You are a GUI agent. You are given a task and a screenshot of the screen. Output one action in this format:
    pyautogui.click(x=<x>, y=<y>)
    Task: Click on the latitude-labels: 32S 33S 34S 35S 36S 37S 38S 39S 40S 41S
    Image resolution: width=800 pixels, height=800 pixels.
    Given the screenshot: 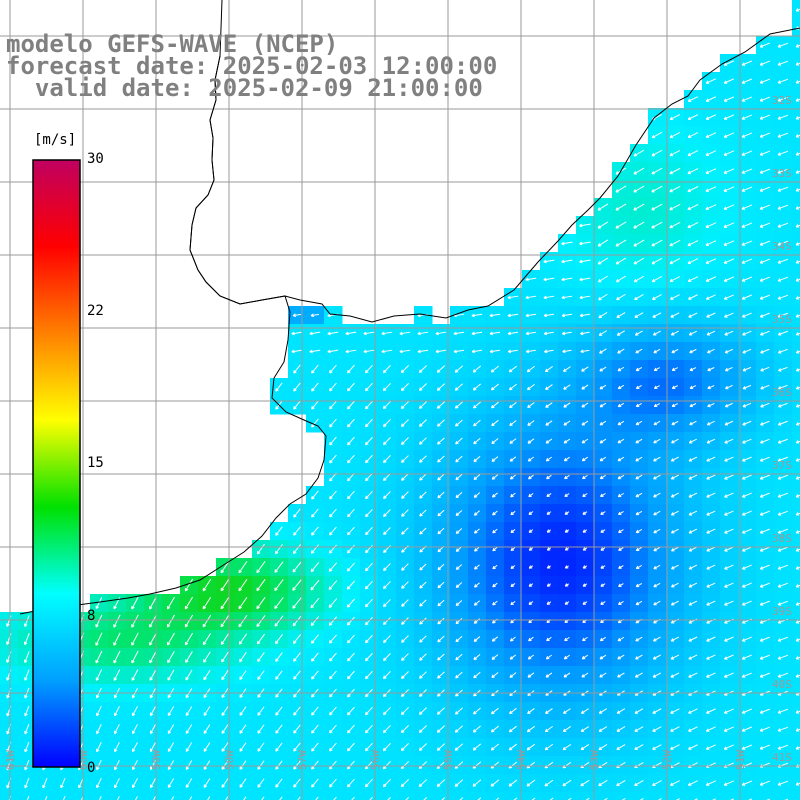 What is the action you would take?
    pyautogui.click(x=782, y=429)
    